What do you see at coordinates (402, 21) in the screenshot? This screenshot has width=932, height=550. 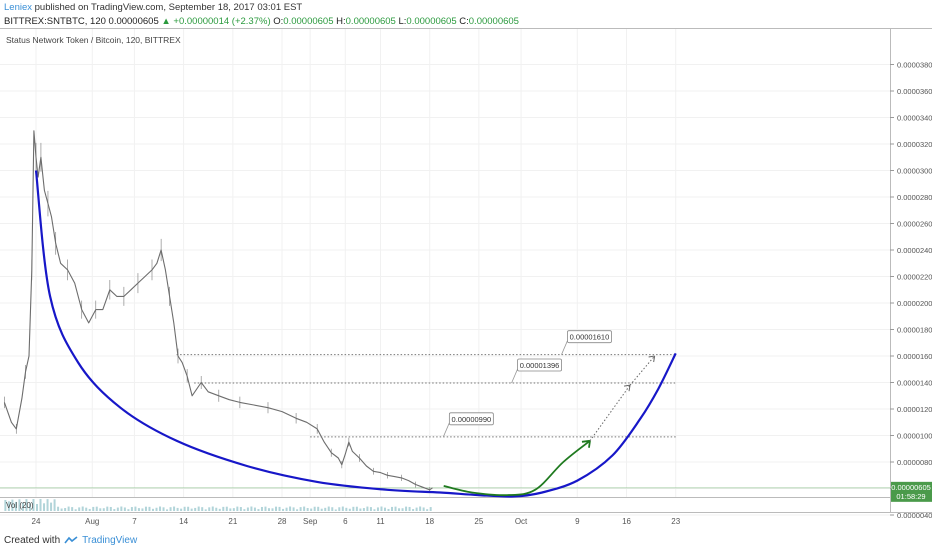 I see `low-label: L:` at bounding box center [402, 21].